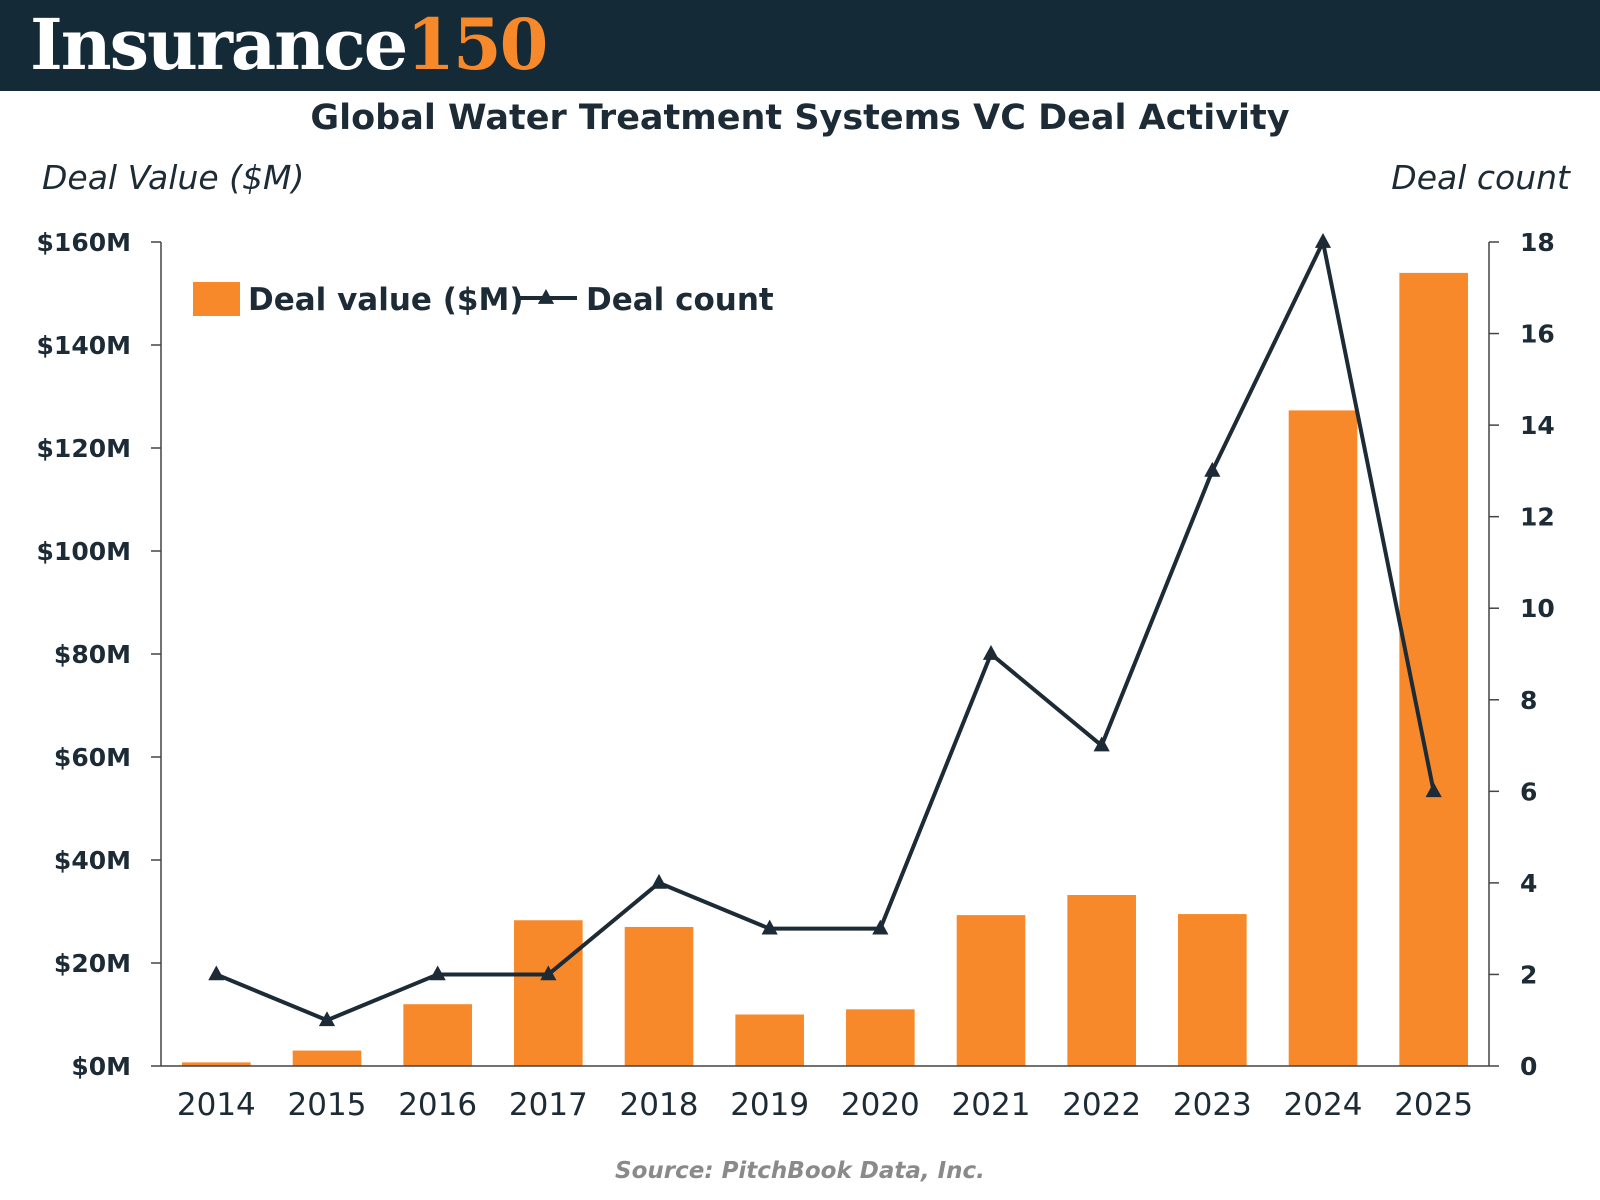 This screenshot has width=1600, height=1200. Describe the element at coordinates (991, 990) in the screenshot. I see `bar-2021` at that location.